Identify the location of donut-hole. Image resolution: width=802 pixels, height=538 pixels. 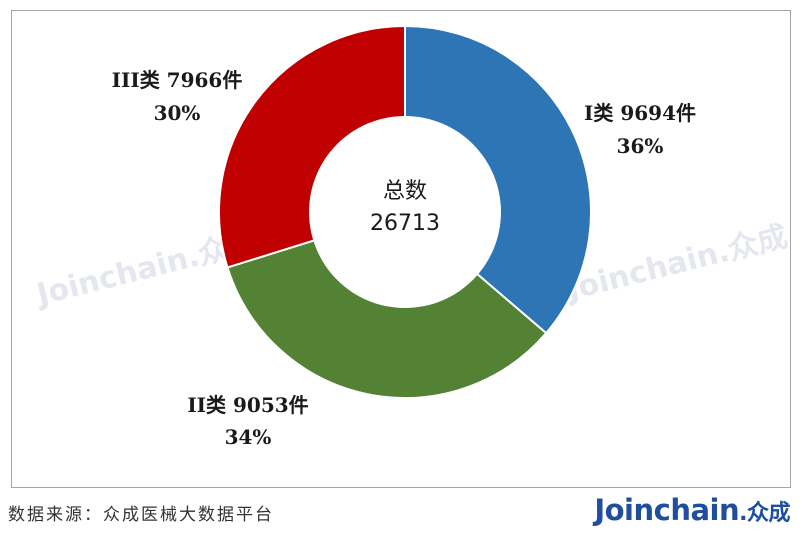
(405, 212).